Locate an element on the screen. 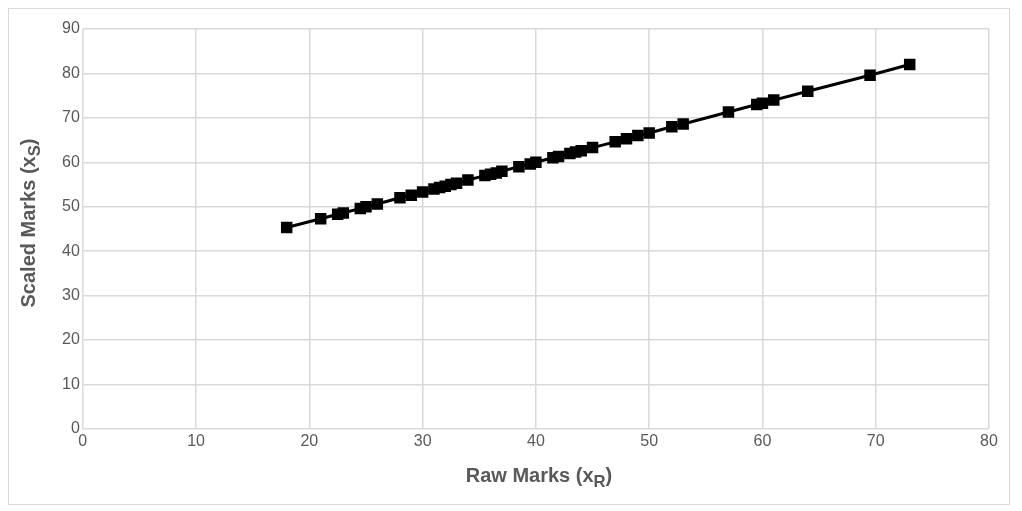 This screenshot has height=511, width=1022. y-tick-label: 80 is located at coordinates (71, 72).